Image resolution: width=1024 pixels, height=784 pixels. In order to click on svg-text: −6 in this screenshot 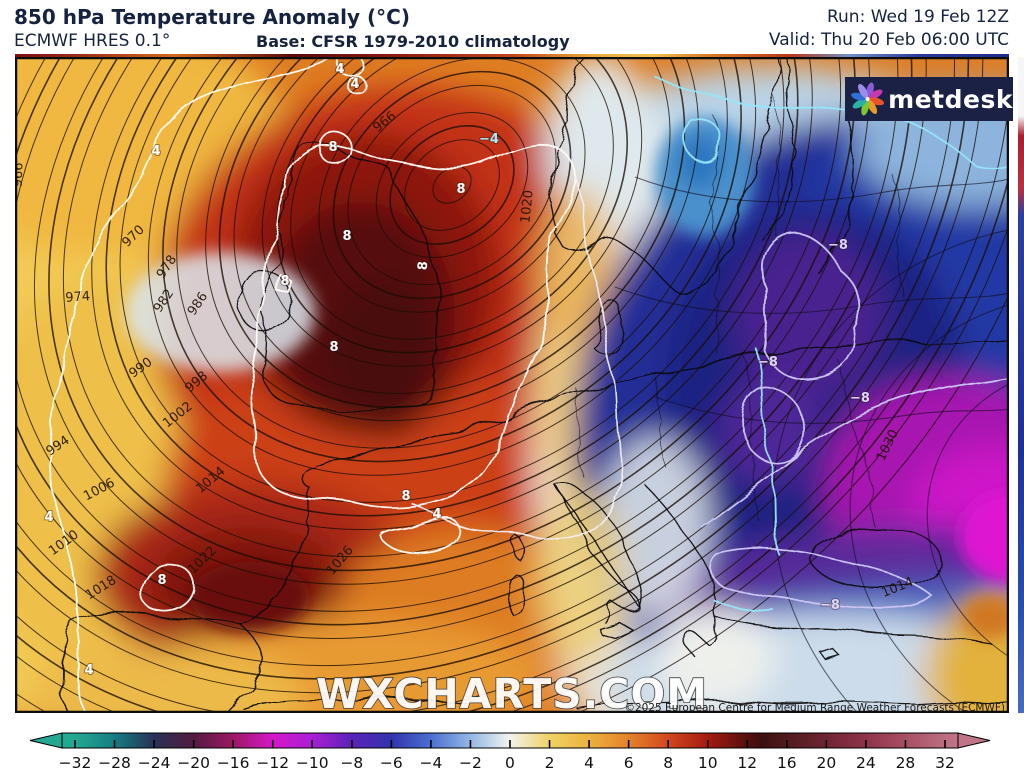, I will do `click(391, 763)`.